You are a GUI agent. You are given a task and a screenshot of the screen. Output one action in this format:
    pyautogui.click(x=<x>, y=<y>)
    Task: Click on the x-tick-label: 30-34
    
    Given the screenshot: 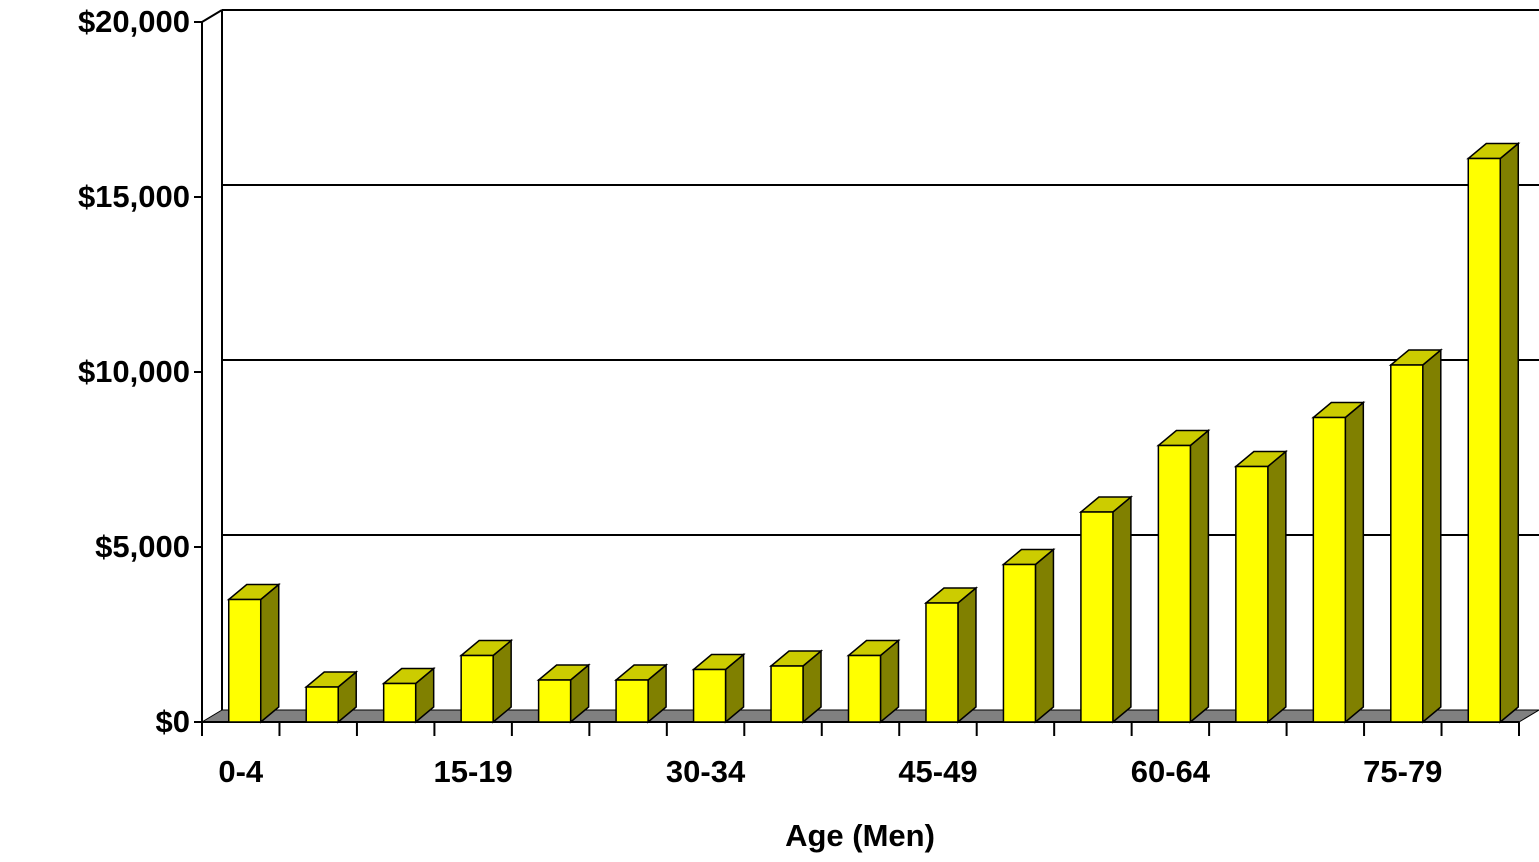 What is the action you would take?
    pyautogui.click(x=706, y=771)
    